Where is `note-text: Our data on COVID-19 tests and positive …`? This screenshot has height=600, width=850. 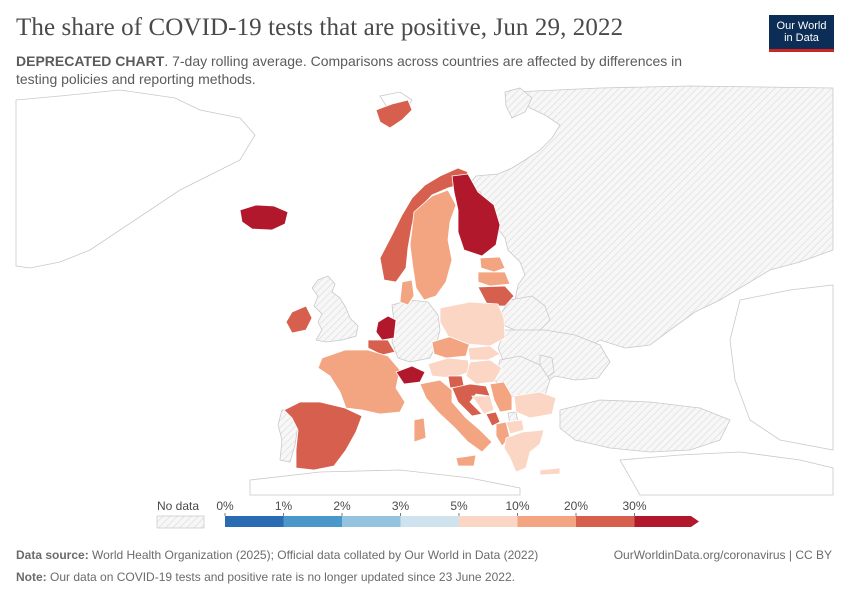
note-text: Our data on COVID-19 tests and positive … is located at coordinates (280, 577).